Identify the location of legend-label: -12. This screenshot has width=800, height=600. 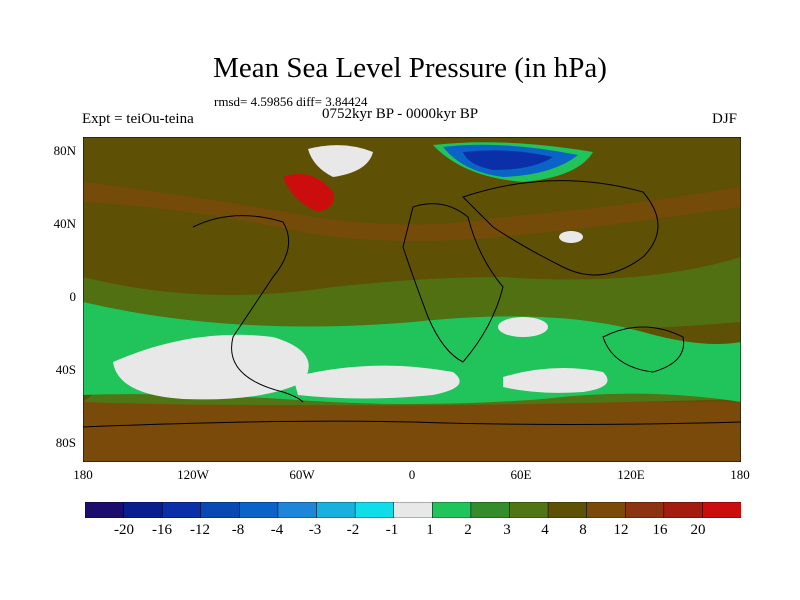
(200, 530).